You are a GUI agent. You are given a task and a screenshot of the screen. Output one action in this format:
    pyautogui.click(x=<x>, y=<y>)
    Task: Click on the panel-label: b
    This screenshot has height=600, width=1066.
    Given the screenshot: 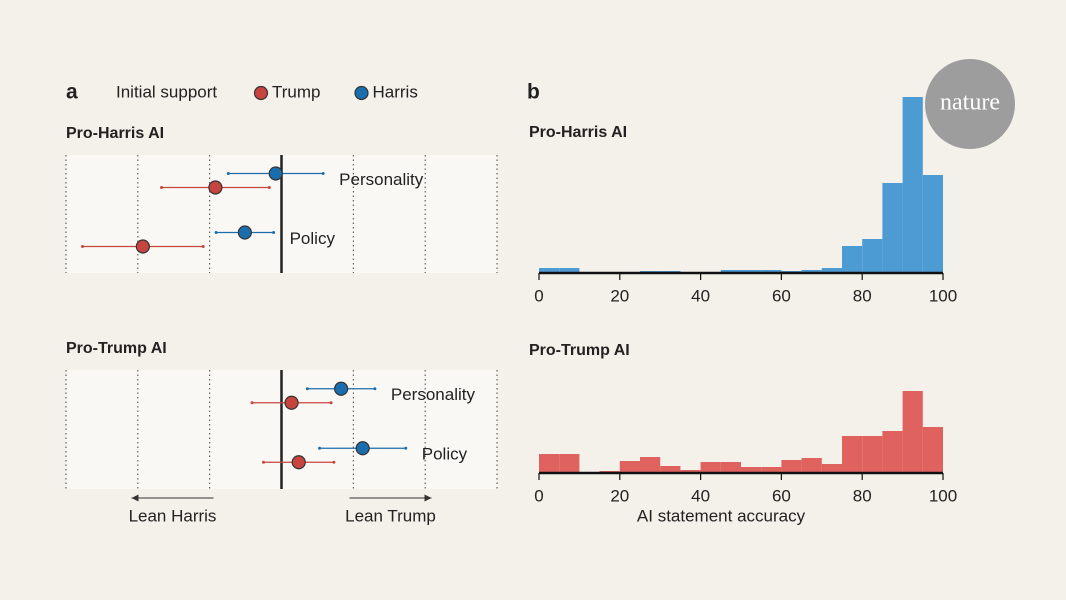 What is the action you would take?
    pyautogui.click(x=533, y=92)
    